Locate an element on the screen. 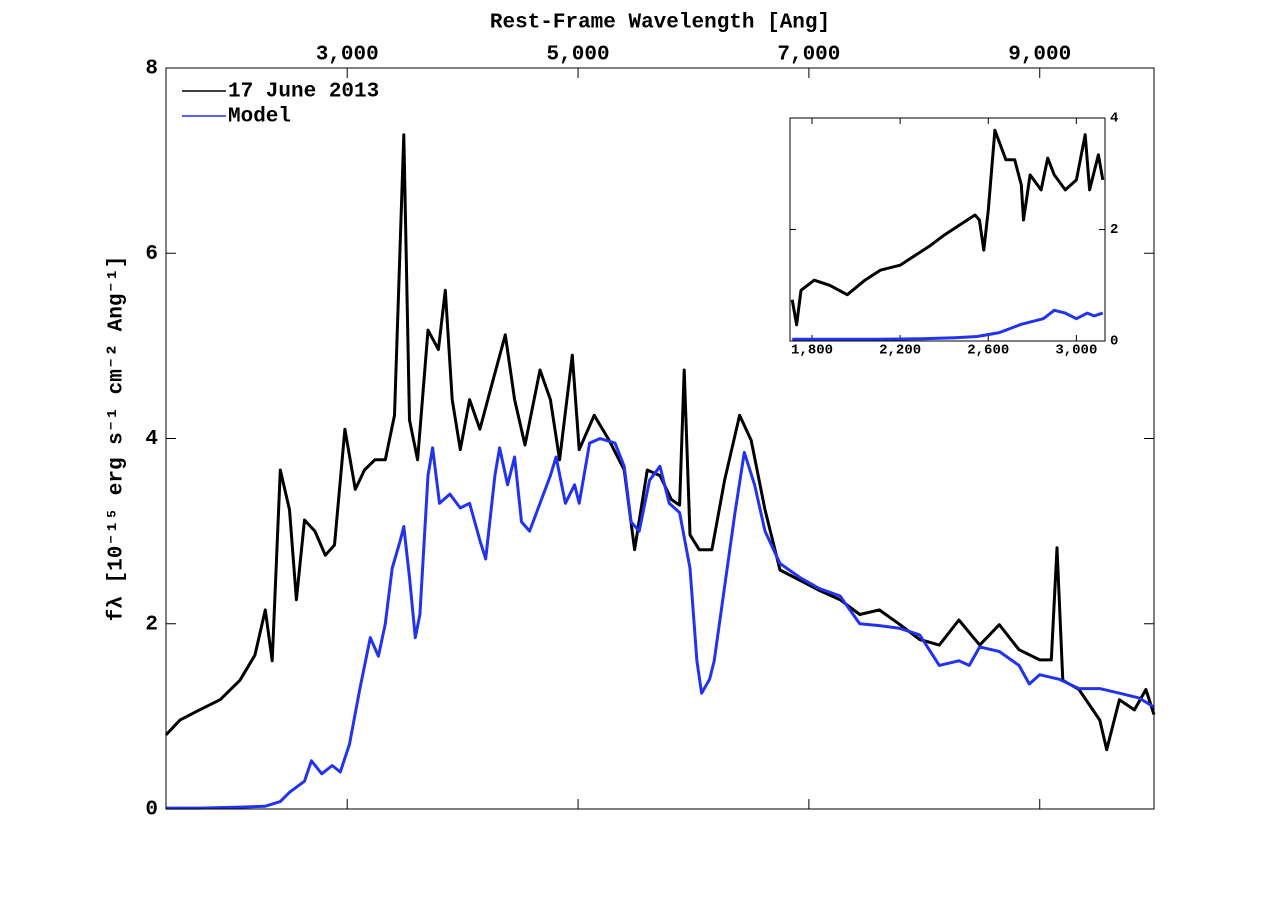  x-tick-label: 2,600 is located at coordinates (988, 351).